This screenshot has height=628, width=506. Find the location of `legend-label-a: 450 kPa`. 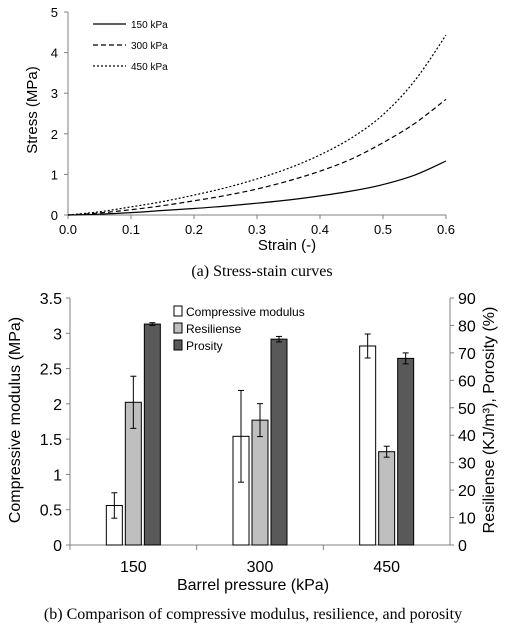

legend-label-a: 450 kPa is located at coordinates (149, 67).